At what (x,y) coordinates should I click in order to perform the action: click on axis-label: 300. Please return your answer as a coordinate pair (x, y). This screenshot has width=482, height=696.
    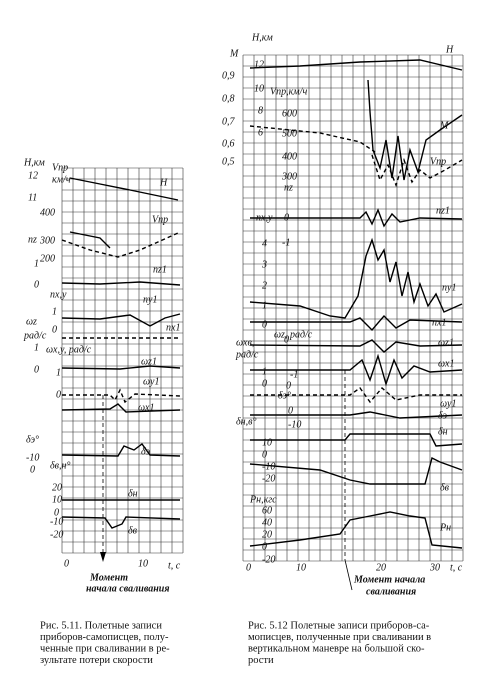
    Looking at the image, I should click on (47, 240).